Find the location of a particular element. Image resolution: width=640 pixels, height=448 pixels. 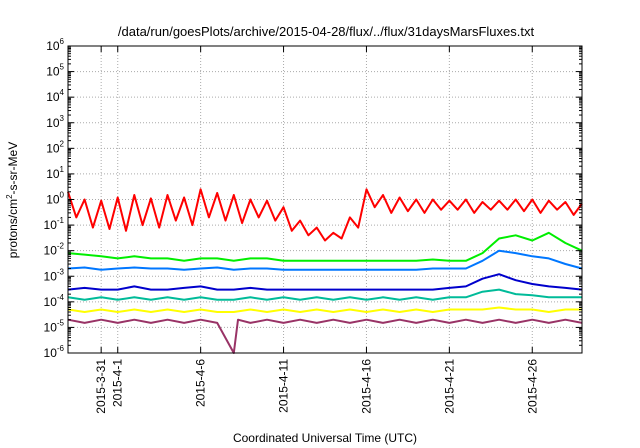

y-tick-label: 10⁻¹ is located at coordinates (54, 224).